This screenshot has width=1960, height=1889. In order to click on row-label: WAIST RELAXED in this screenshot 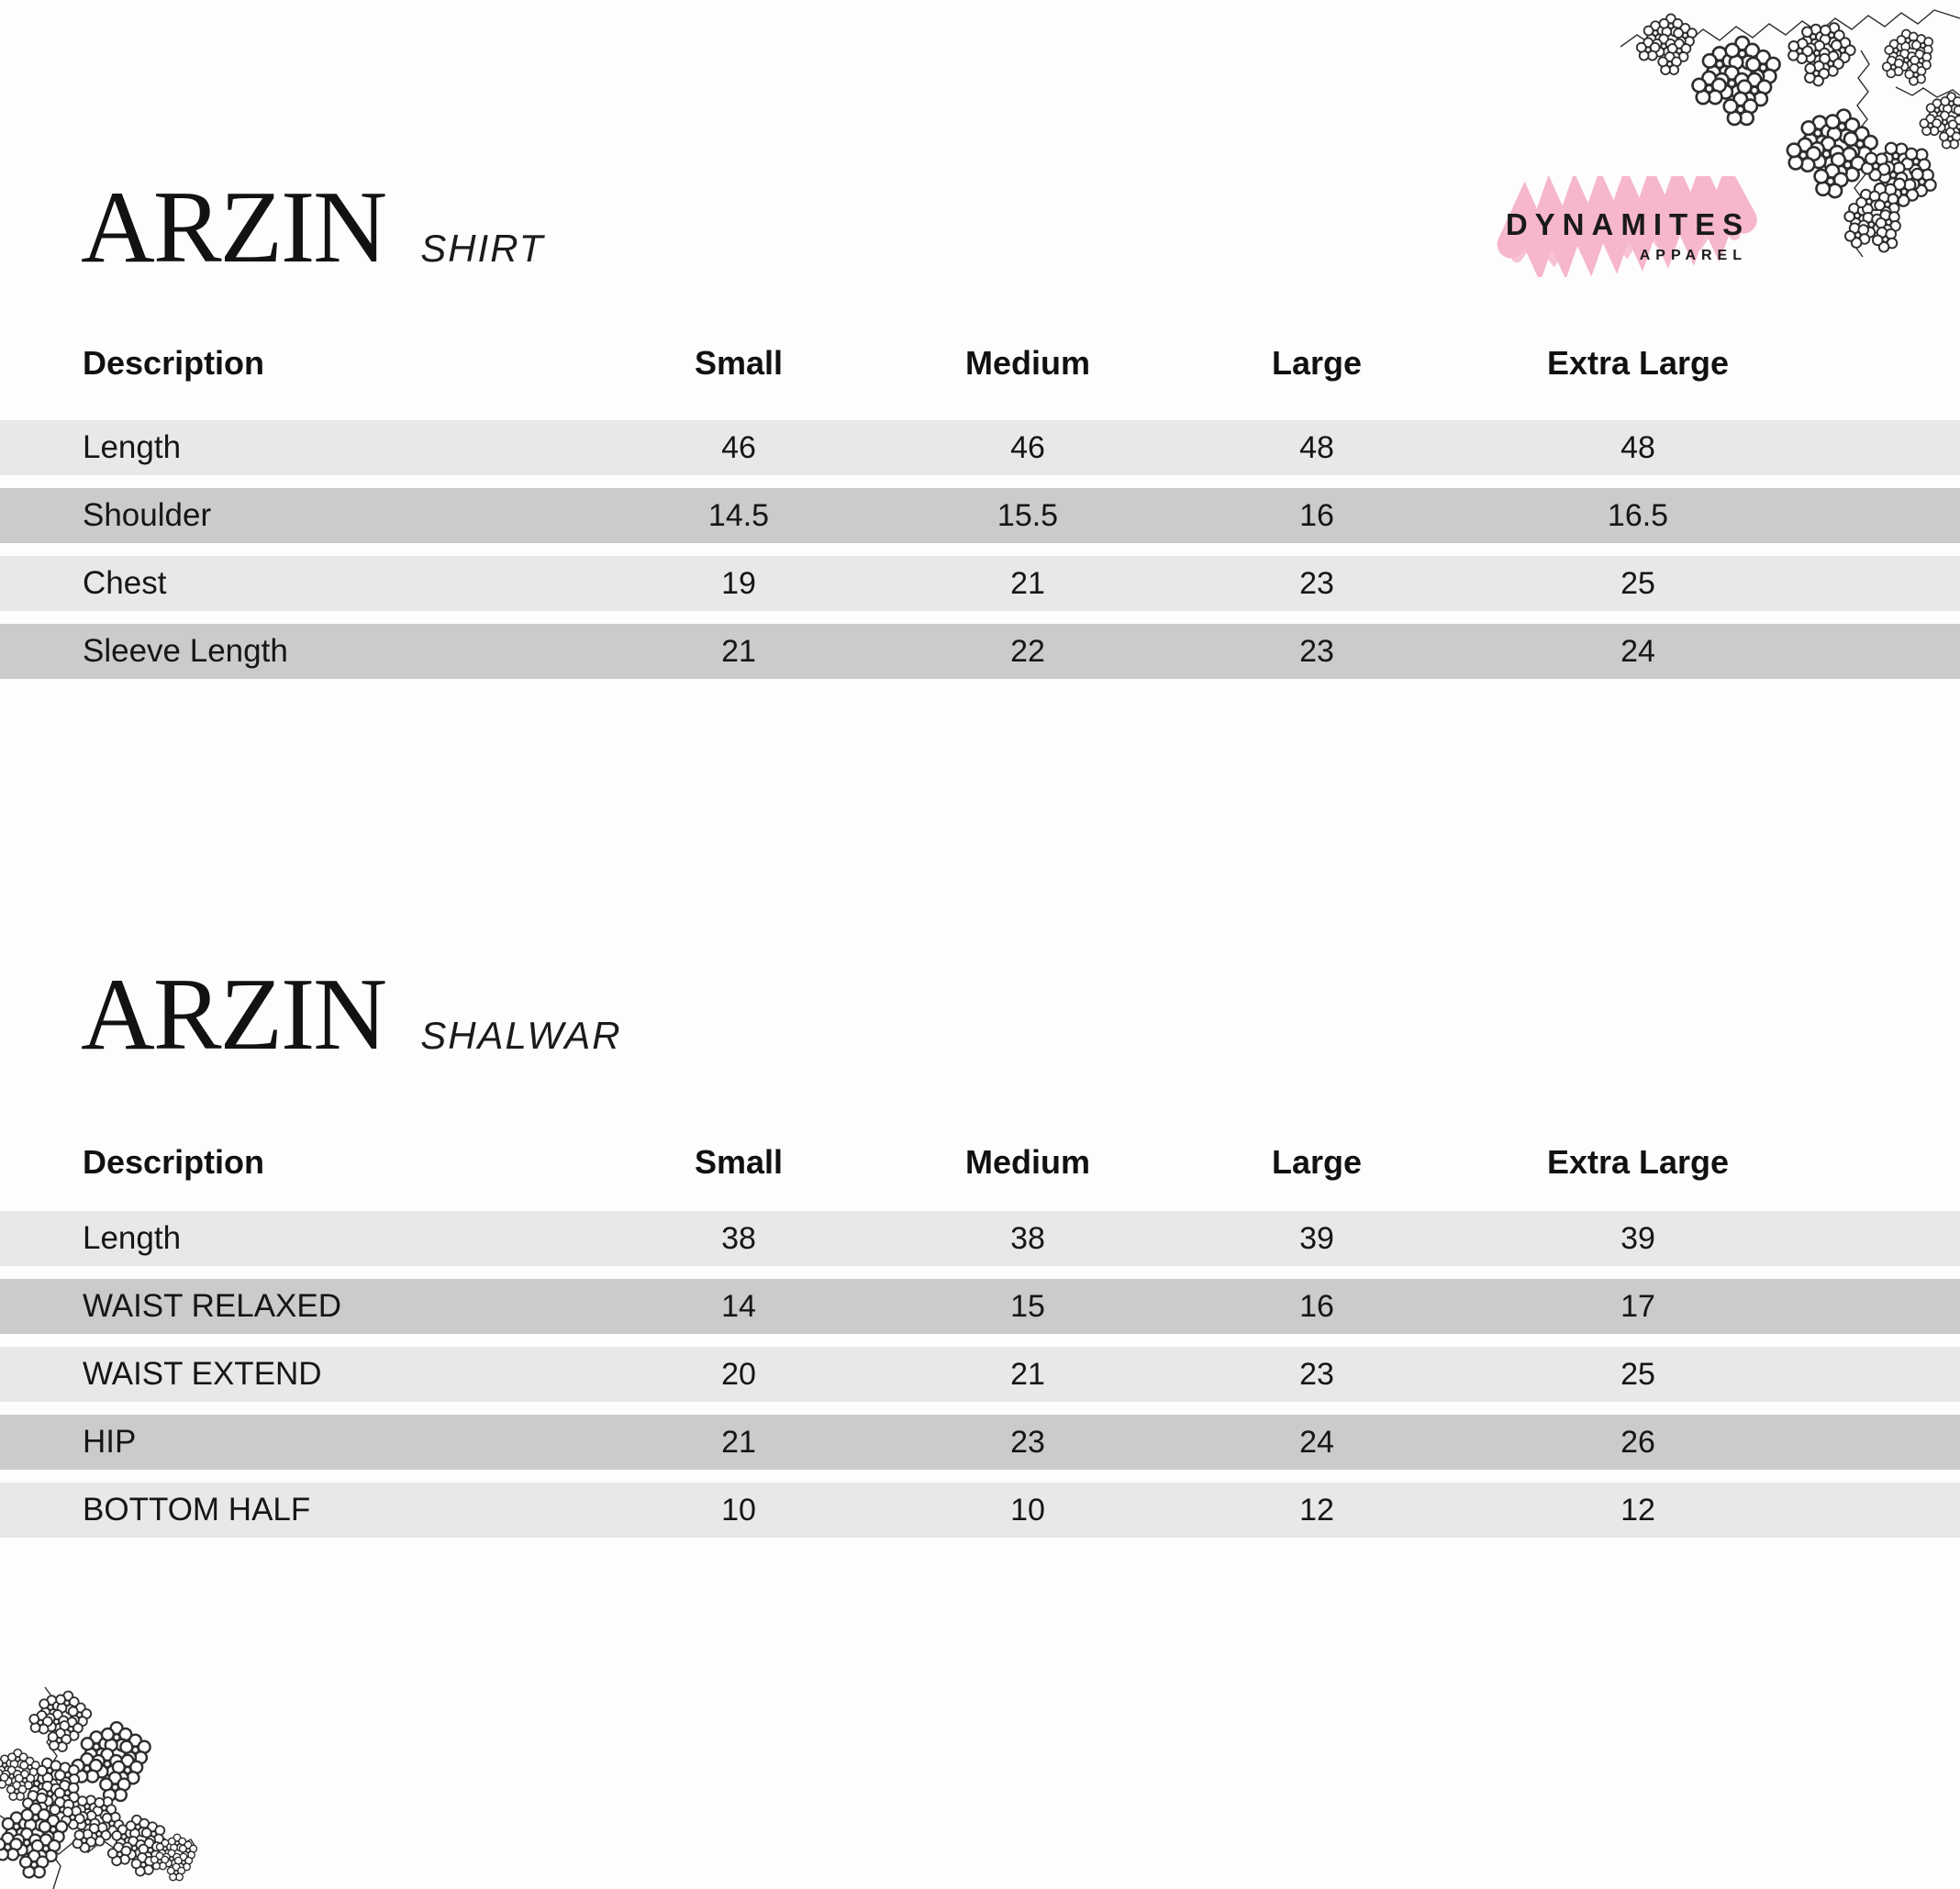, I will do `click(212, 1306)`.